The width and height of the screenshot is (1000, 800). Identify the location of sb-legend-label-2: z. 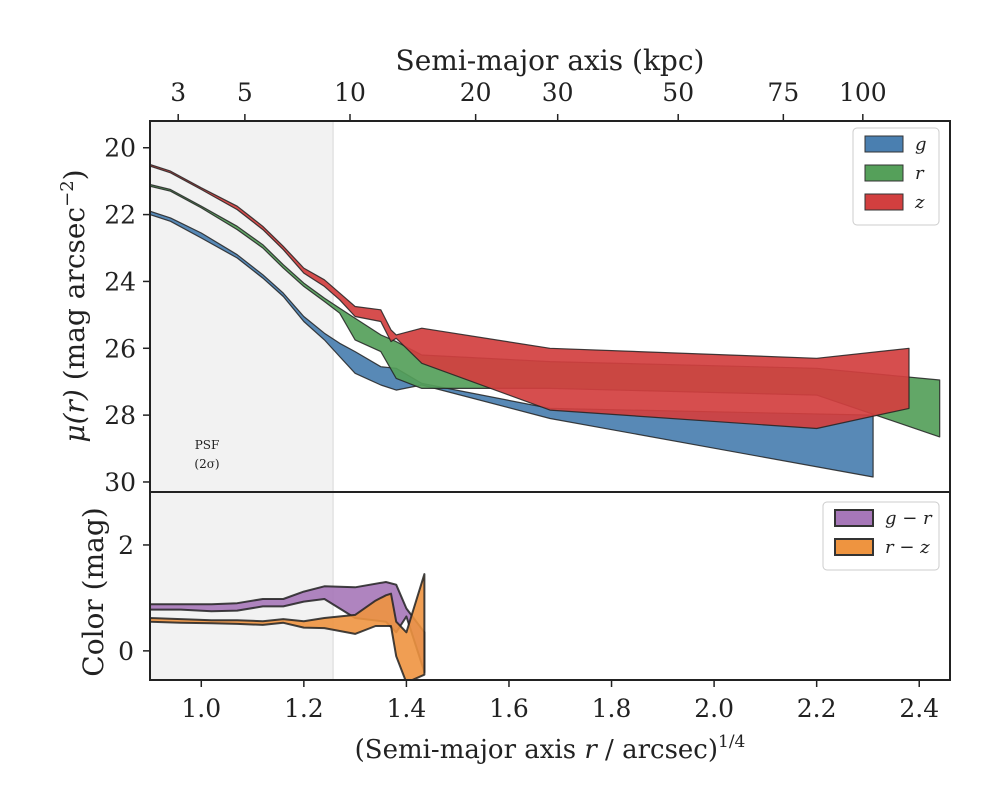
(919, 202).